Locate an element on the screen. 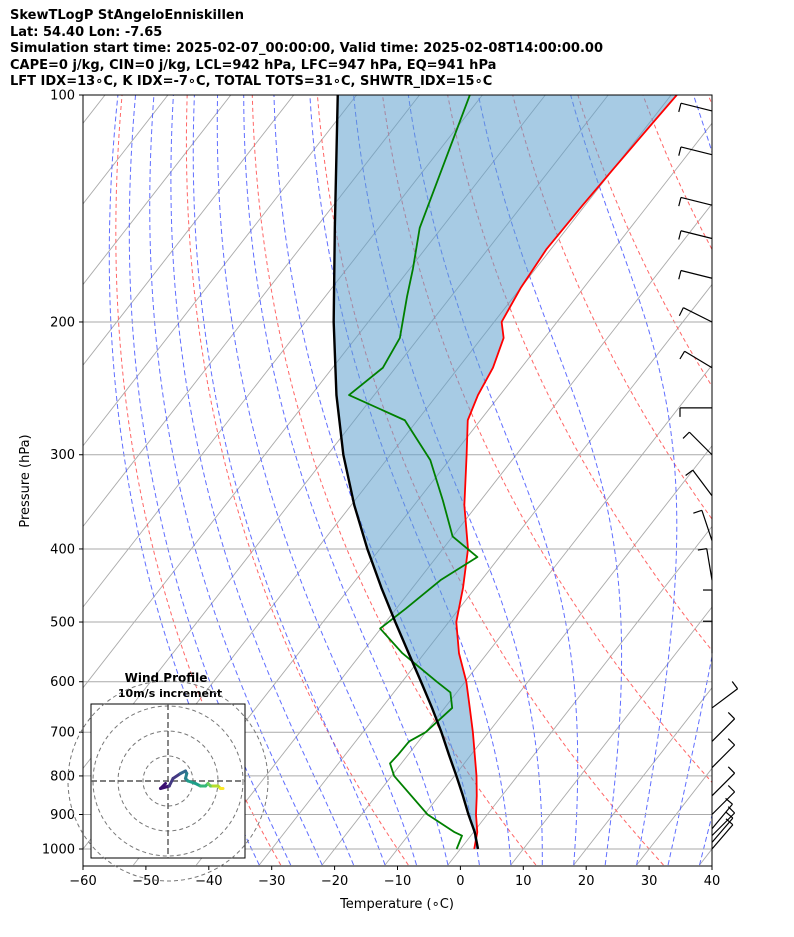 Image resolution: width=794 pixels, height=937 pixels. hodograph-subtitle: 10m/s increment is located at coordinates (170, 693).